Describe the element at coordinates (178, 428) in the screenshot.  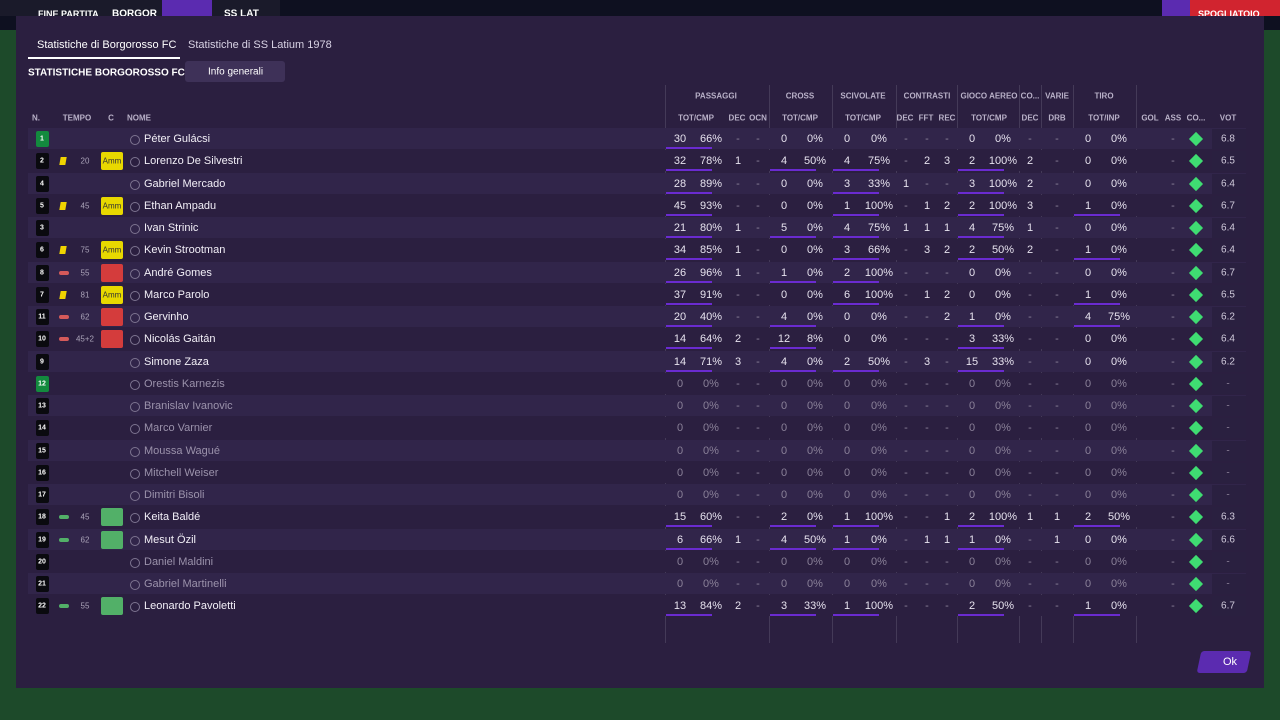
I see `player-name: Marco Varnier` at that location.